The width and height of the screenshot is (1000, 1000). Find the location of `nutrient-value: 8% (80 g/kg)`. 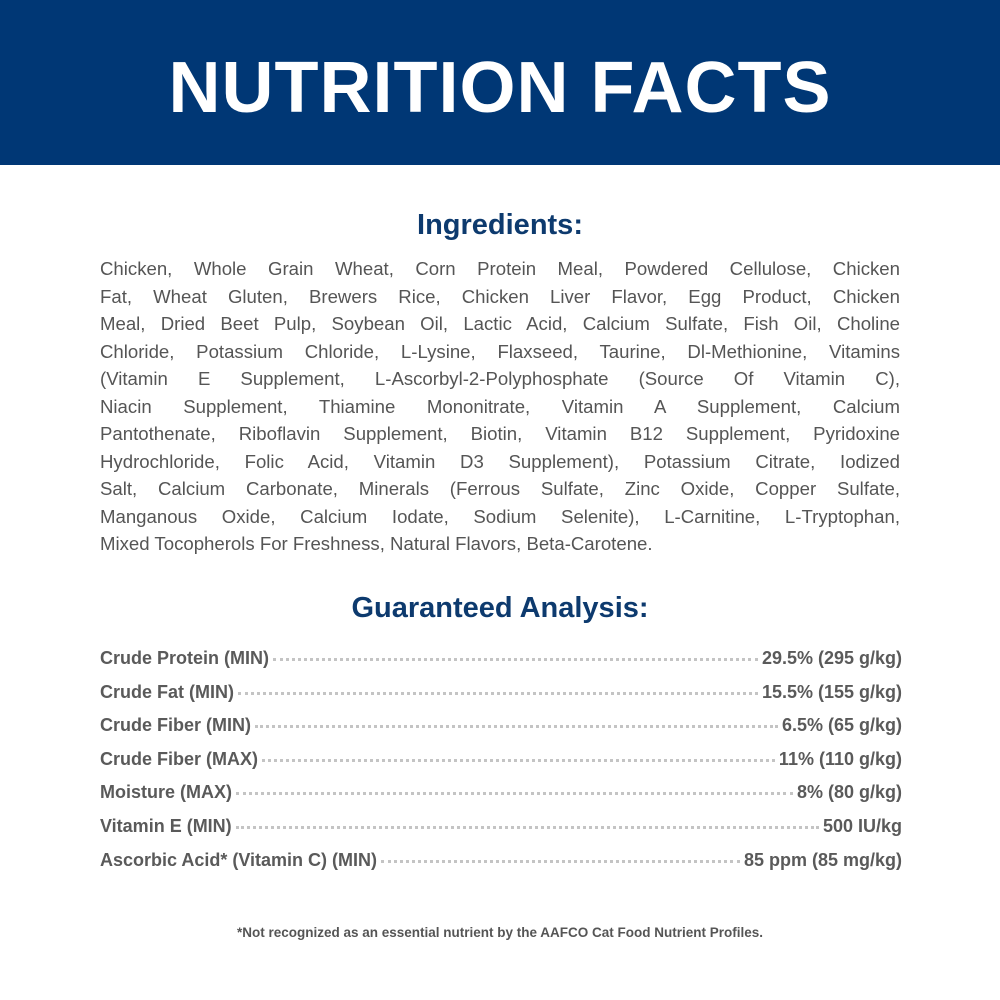

nutrient-value: 8% (80 g/kg) is located at coordinates (849, 792).